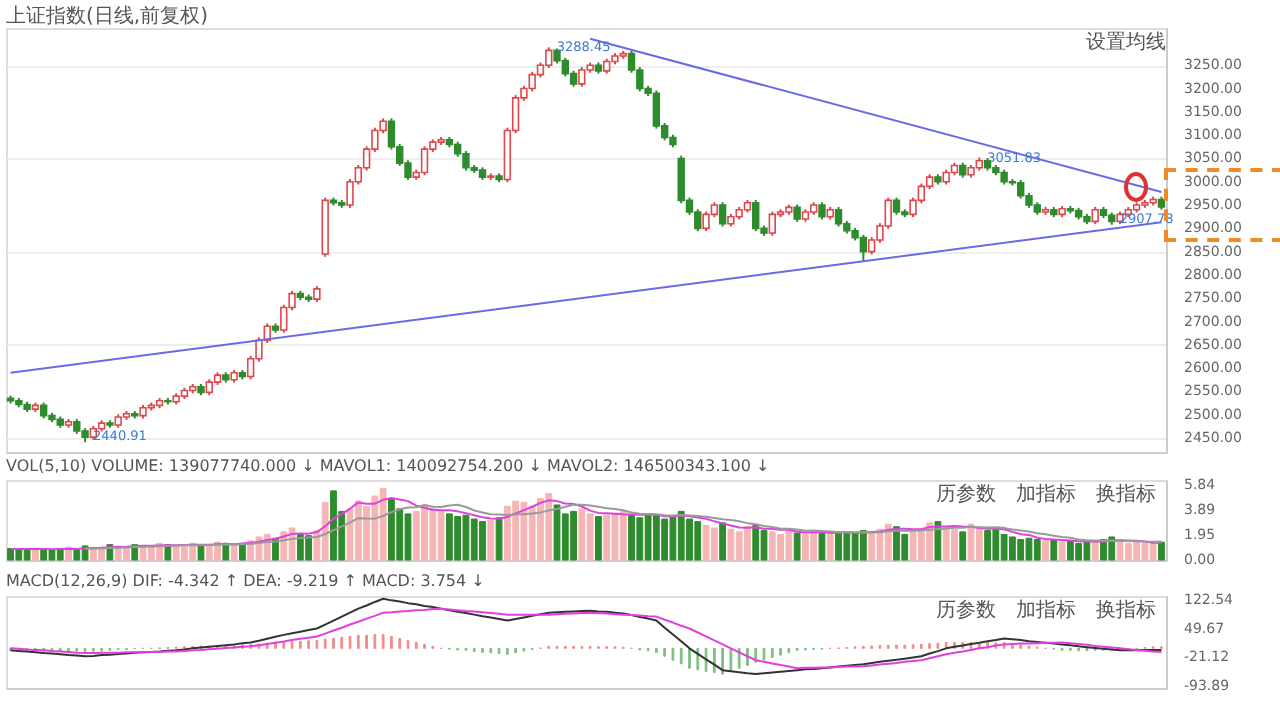 Image resolution: width=1280 pixels, height=712 pixels. What do you see at coordinates (388, 466) in the screenshot?
I see `chart-title: VOL(5,10) VOLUME: 139077740.000 ↓ MAVOL1: 140092754.200 ↓ MAVOL2: 146500343.100 ↓` at bounding box center [388, 466].